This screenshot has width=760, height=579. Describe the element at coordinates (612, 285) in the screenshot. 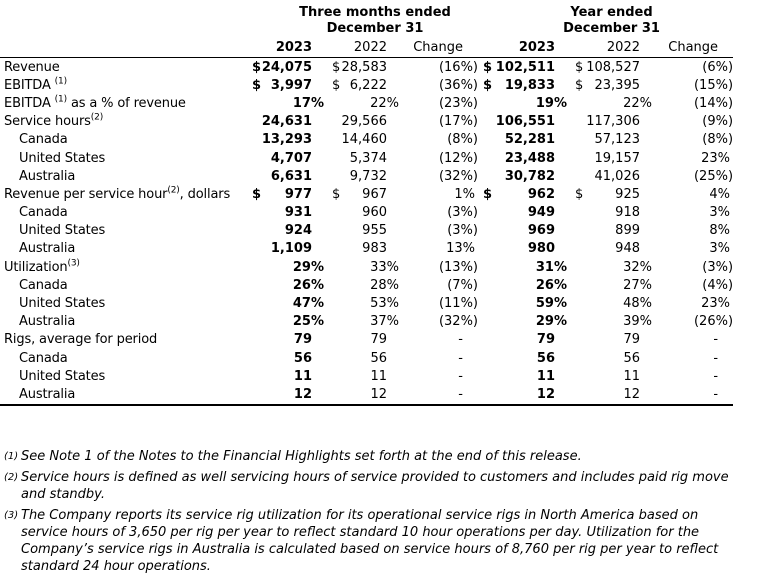

I see `table-cell: 27%` at that location.